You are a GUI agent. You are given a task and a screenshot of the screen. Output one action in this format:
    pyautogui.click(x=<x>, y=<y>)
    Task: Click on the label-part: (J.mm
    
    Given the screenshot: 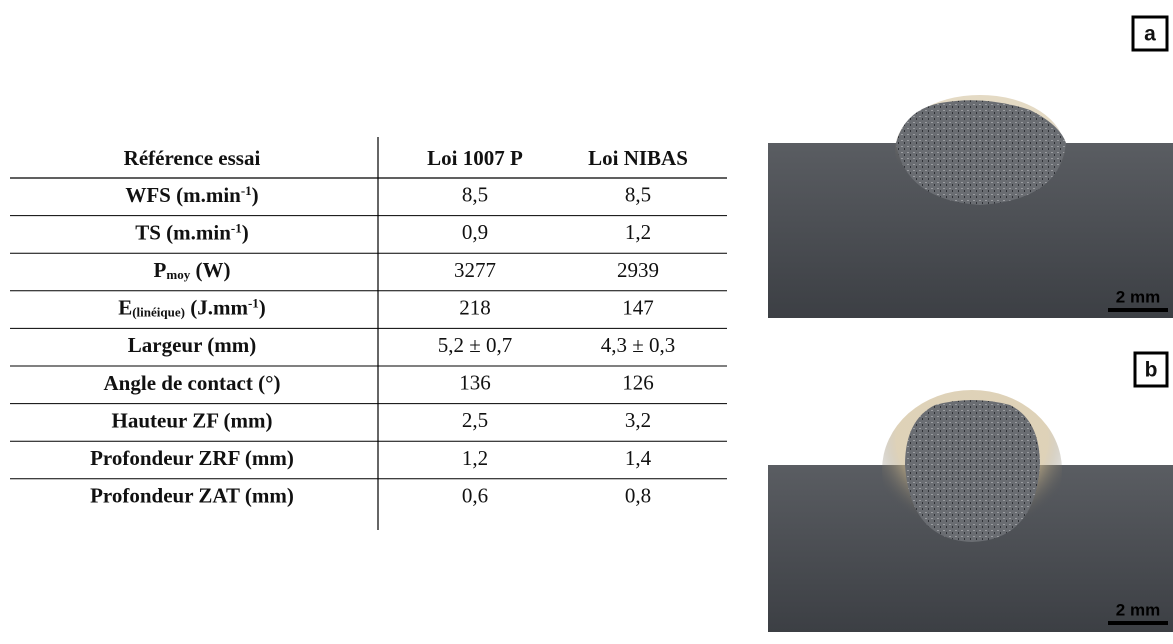 What is the action you would take?
    pyautogui.click(x=216, y=307)
    